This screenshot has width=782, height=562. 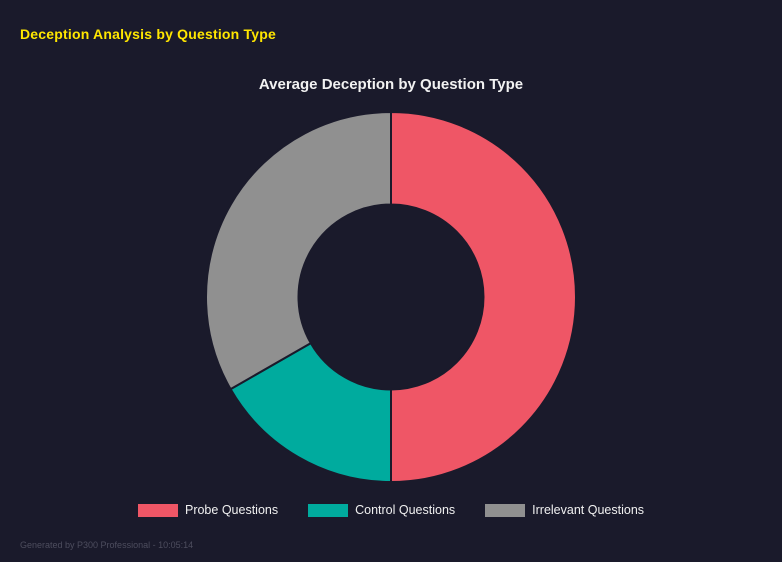 What do you see at coordinates (231, 510) in the screenshot?
I see `legend-label: Probe Questions` at bounding box center [231, 510].